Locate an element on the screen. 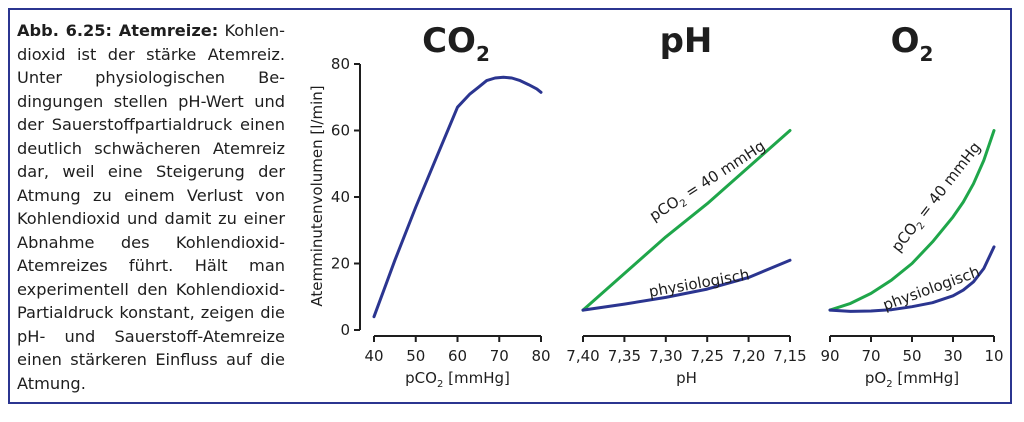 Image resolution: width=1024 pixels, height=422 pixels. x-tick-label: 40 is located at coordinates (373, 356).